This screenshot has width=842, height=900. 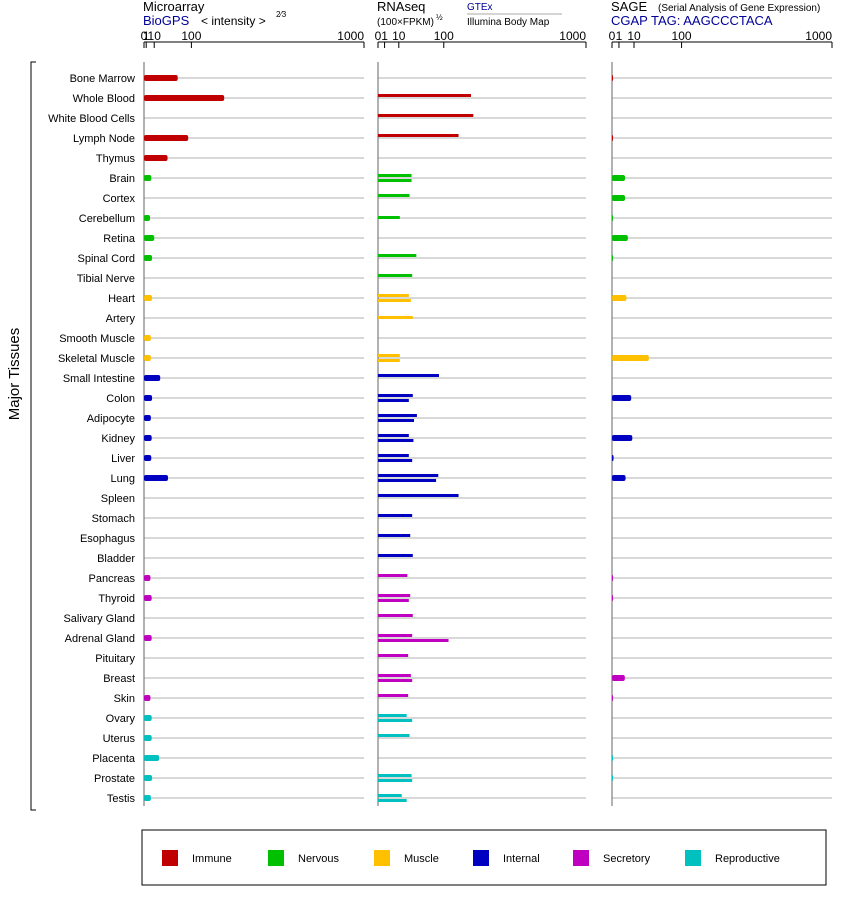 I want to click on sage-tick-label: 10, so click(x=634, y=36).